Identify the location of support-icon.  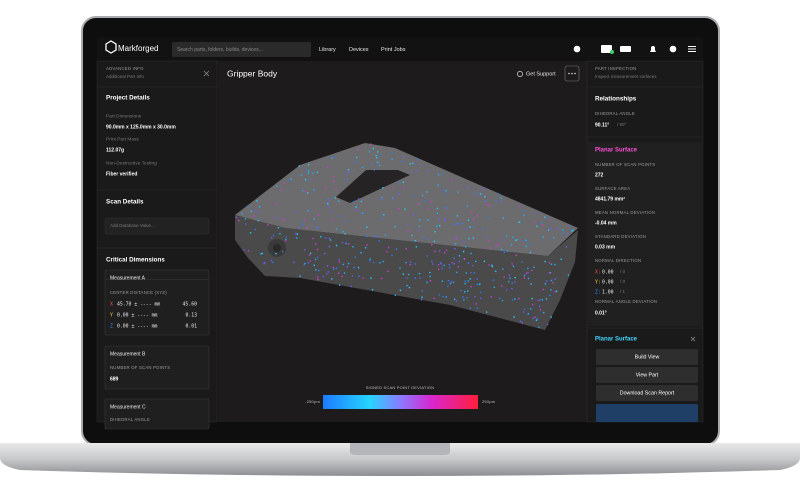
(520, 74).